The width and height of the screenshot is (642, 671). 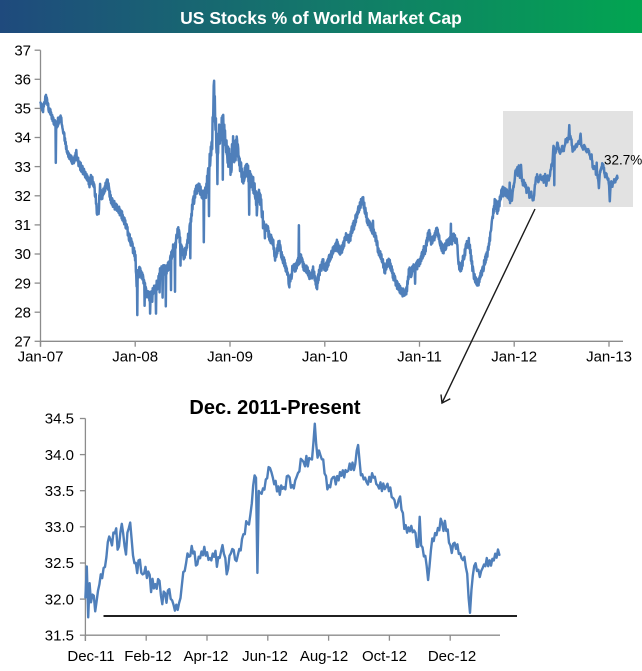 What do you see at coordinates (59, 599) in the screenshot?
I see `svg-text: 32.0` at bounding box center [59, 599].